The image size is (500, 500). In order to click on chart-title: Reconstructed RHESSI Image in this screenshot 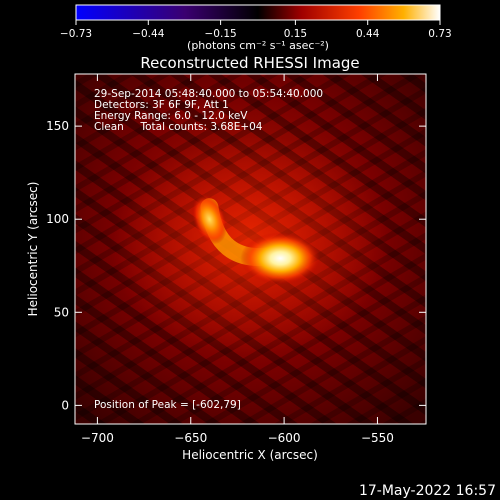, I will do `click(249, 63)`.